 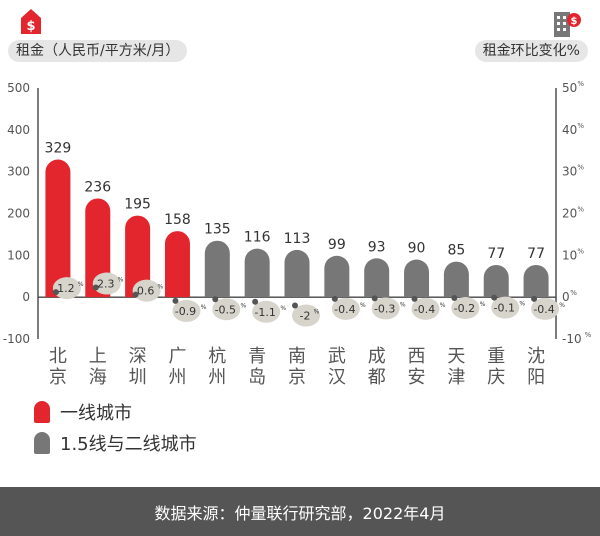 I want to click on bar-value-label: 77, so click(x=536, y=254).